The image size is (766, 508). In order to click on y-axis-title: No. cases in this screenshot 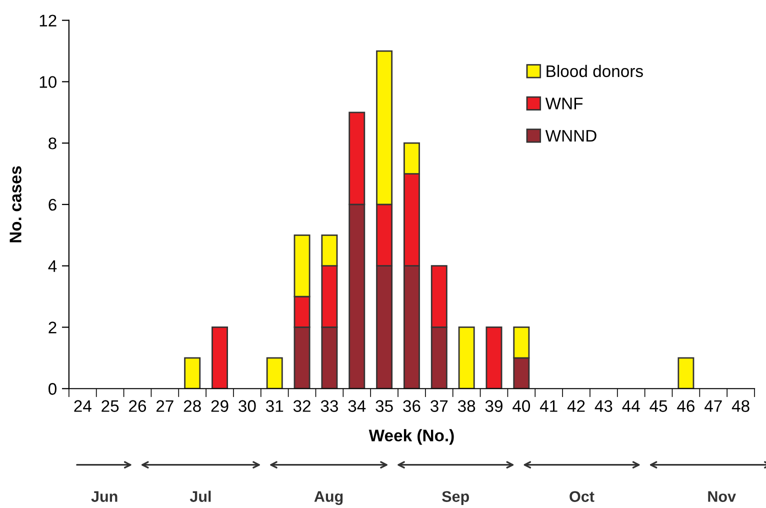, I will do `click(16, 204)`.